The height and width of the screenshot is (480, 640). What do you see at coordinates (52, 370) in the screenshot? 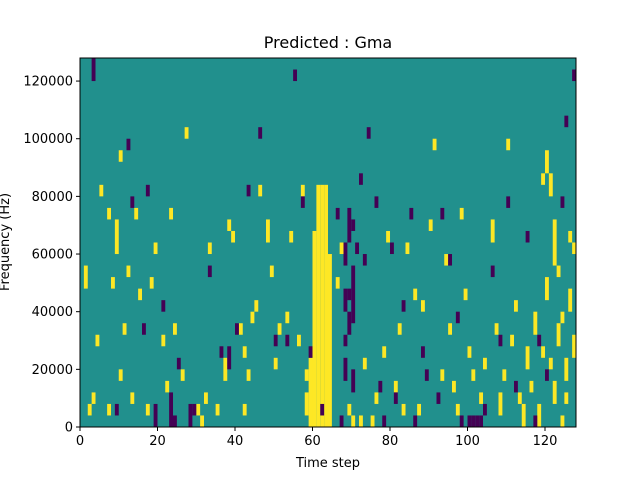
I see `y-tick-label: 20000` at bounding box center [52, 370].